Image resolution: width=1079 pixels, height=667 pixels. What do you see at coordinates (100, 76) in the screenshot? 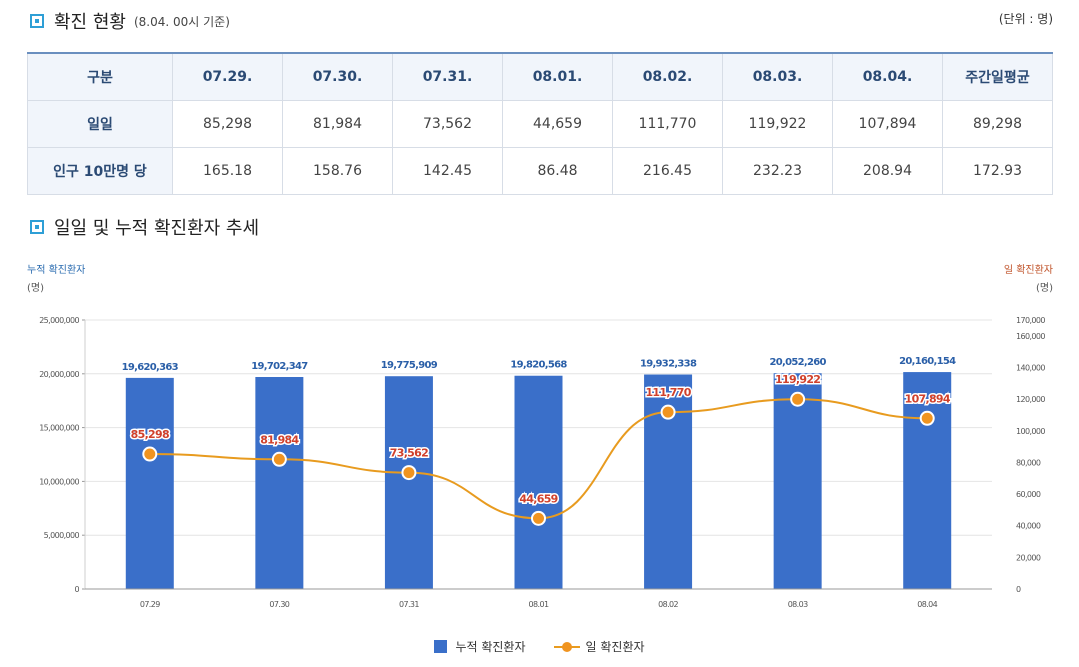
I see `table-header: 구분` at bounding box center [100, 76].